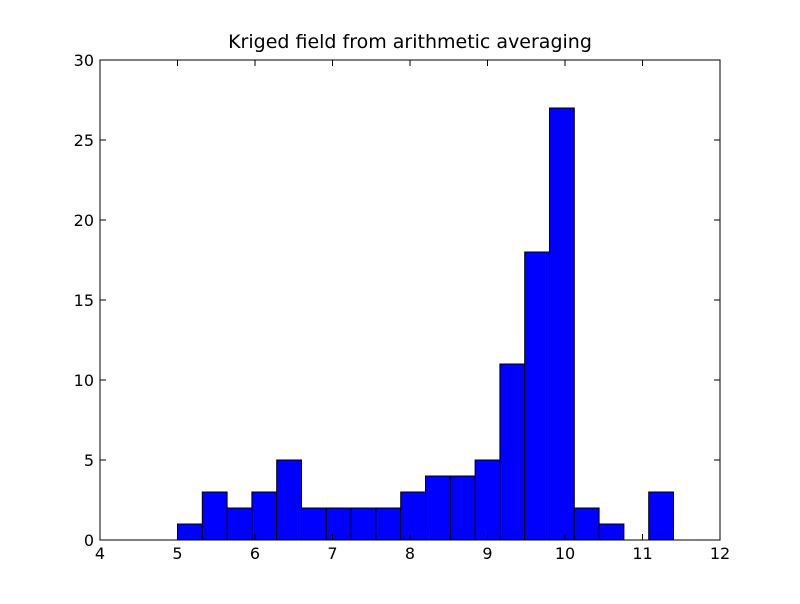 The width and height of the screenshot is (800, 604). What do you see at coordinates (642, 553) in the screenshot?
I see `x-tick-label-11: 11` at bounding box center [642, 553].